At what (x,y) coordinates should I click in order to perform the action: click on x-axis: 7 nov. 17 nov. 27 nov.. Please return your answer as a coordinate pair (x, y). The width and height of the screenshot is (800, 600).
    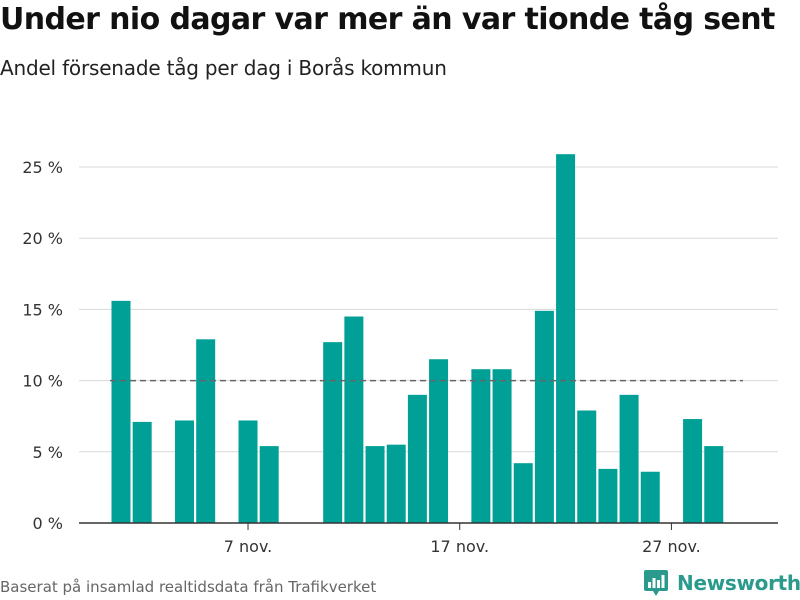
    Looking at the image, I should click on (428, 539).